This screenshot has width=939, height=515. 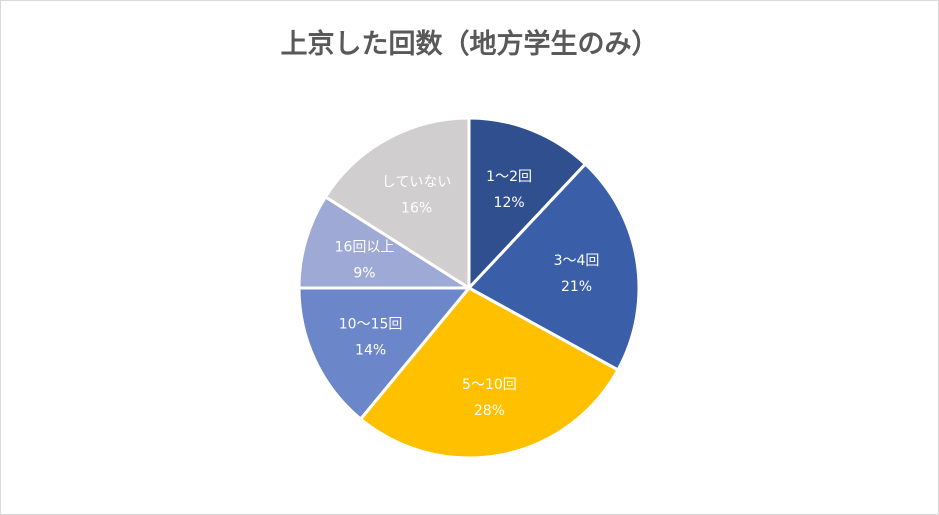 What do you see at coordinates (509, 203) in the screenshot?
I see `slice-percent-label: 12%` at bounding box center [509, 203].